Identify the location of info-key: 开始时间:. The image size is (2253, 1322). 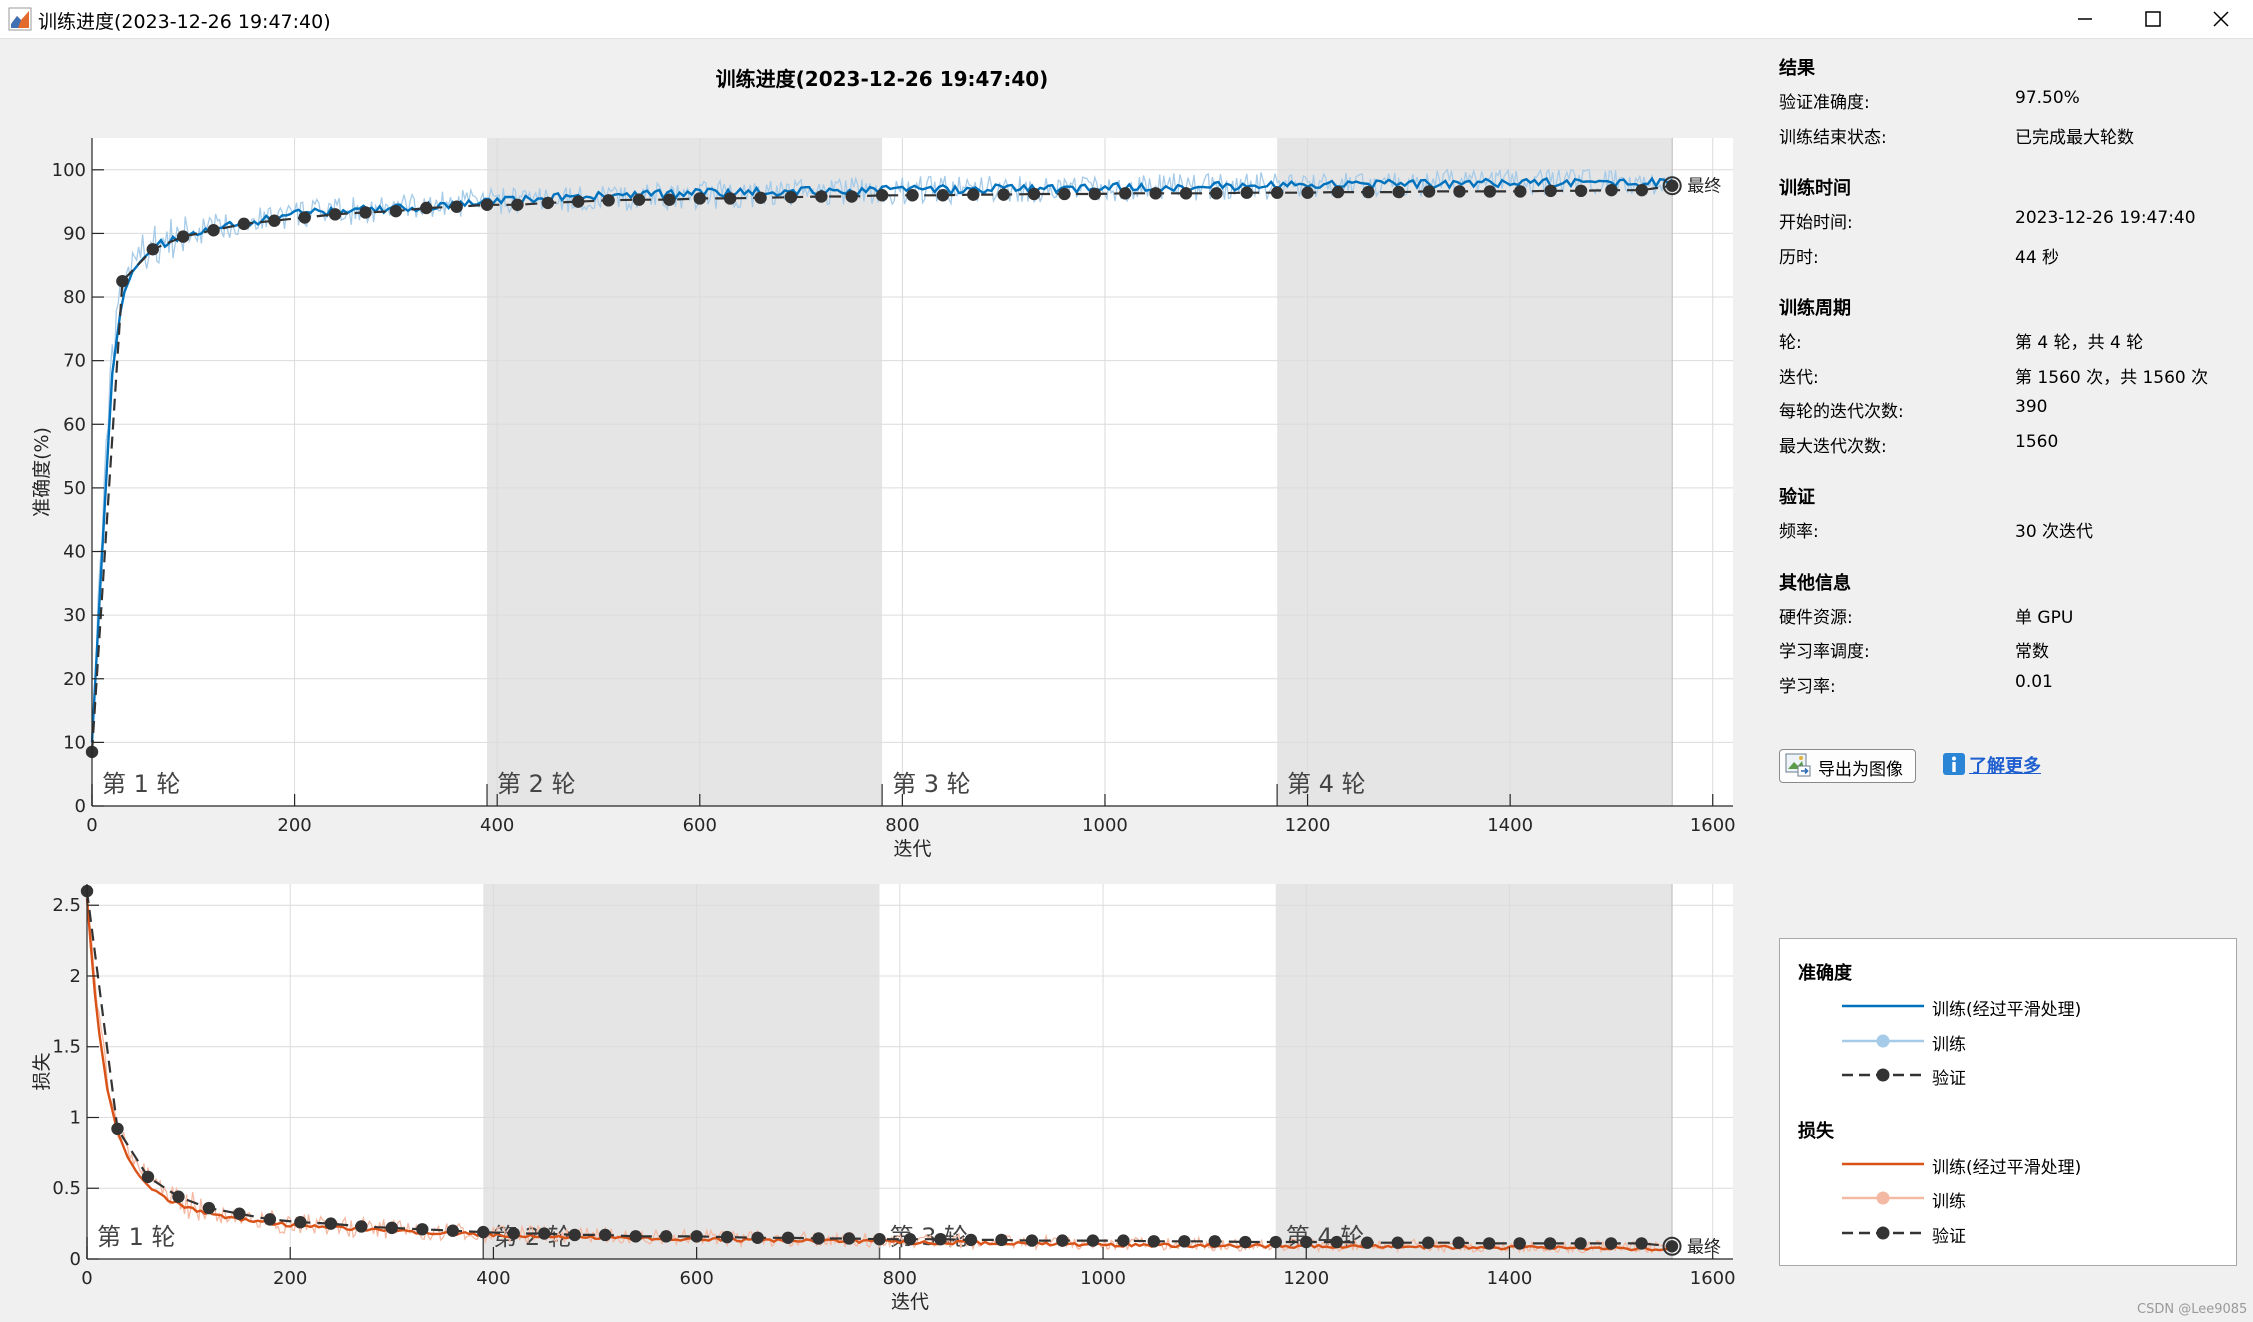
(1816, 223).